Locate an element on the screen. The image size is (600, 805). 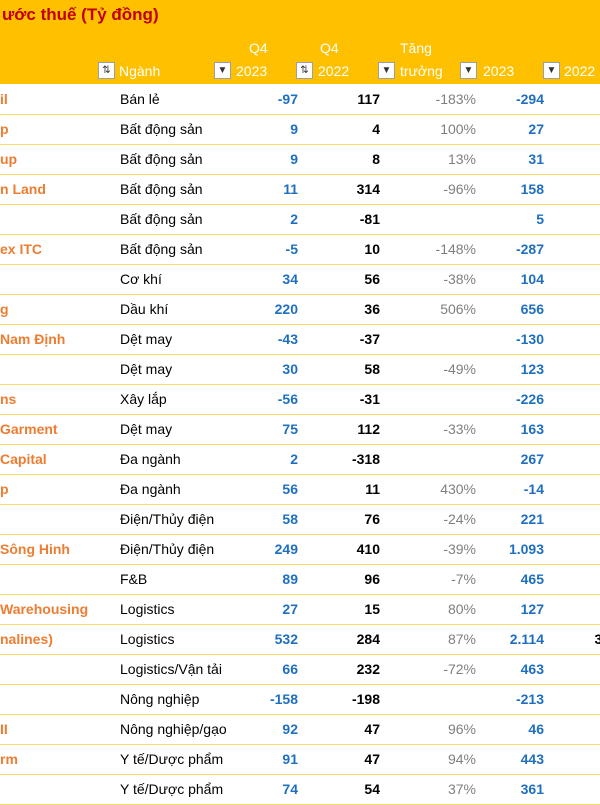
company-name: n Land is located at coordinates (23, 189).